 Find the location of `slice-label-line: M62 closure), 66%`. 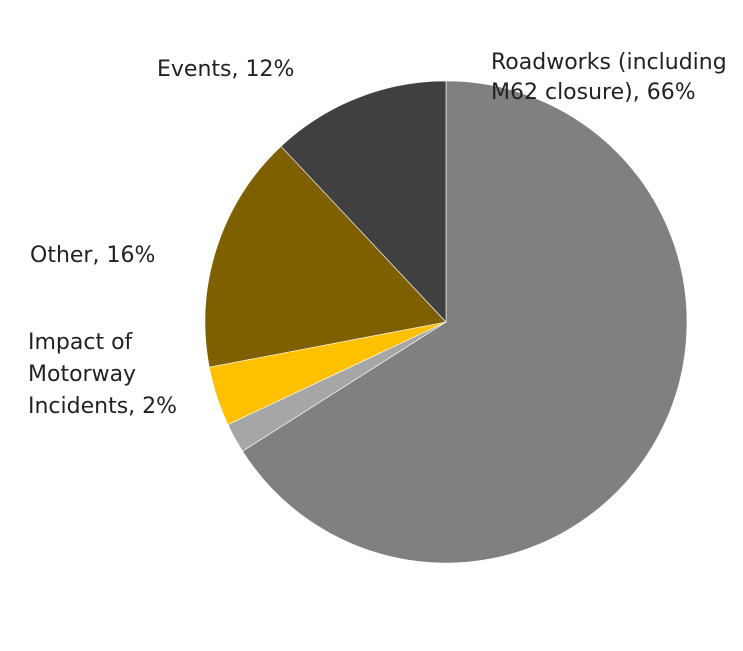

slice-label-line: M62 closure), 66% is located at coordinates (593, 92).